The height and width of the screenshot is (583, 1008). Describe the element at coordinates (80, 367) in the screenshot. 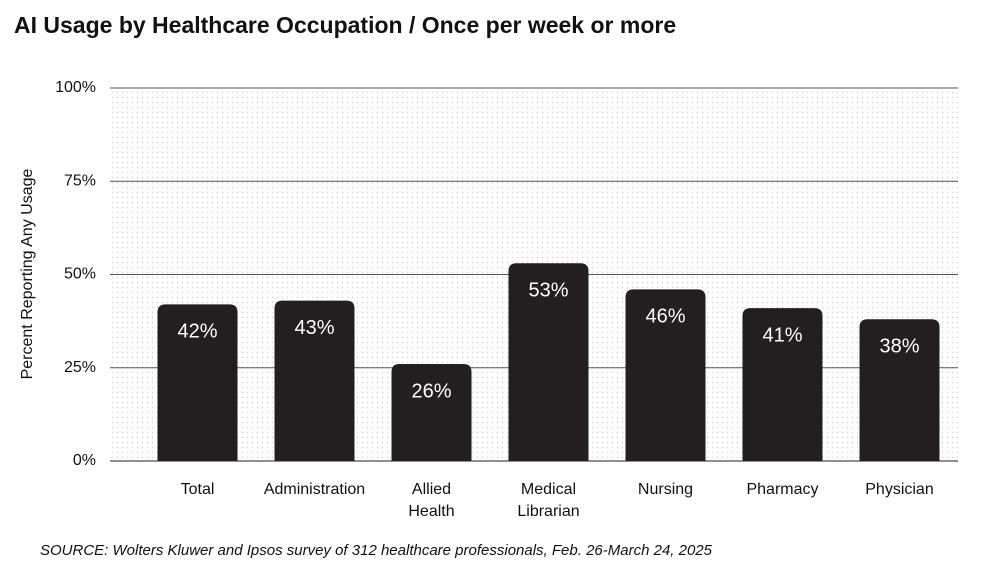

I see `y-tick-label: 25%` at that location.